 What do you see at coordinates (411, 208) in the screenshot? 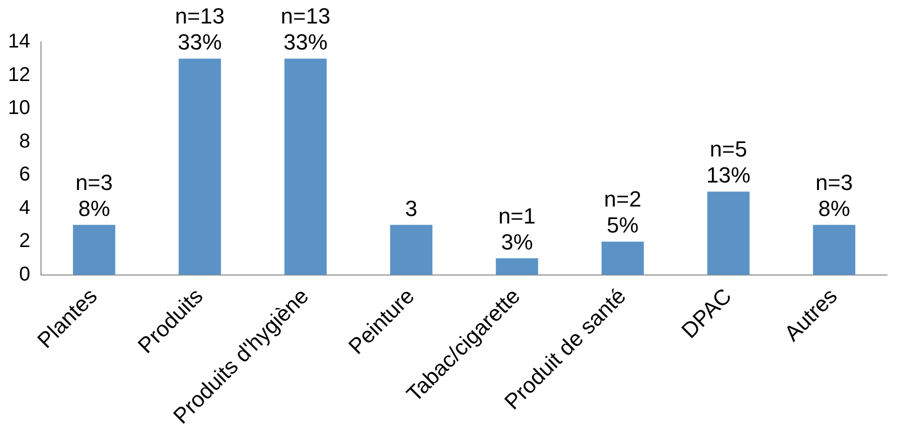
I see `data-label: 3` at bounding box center [411, 208].